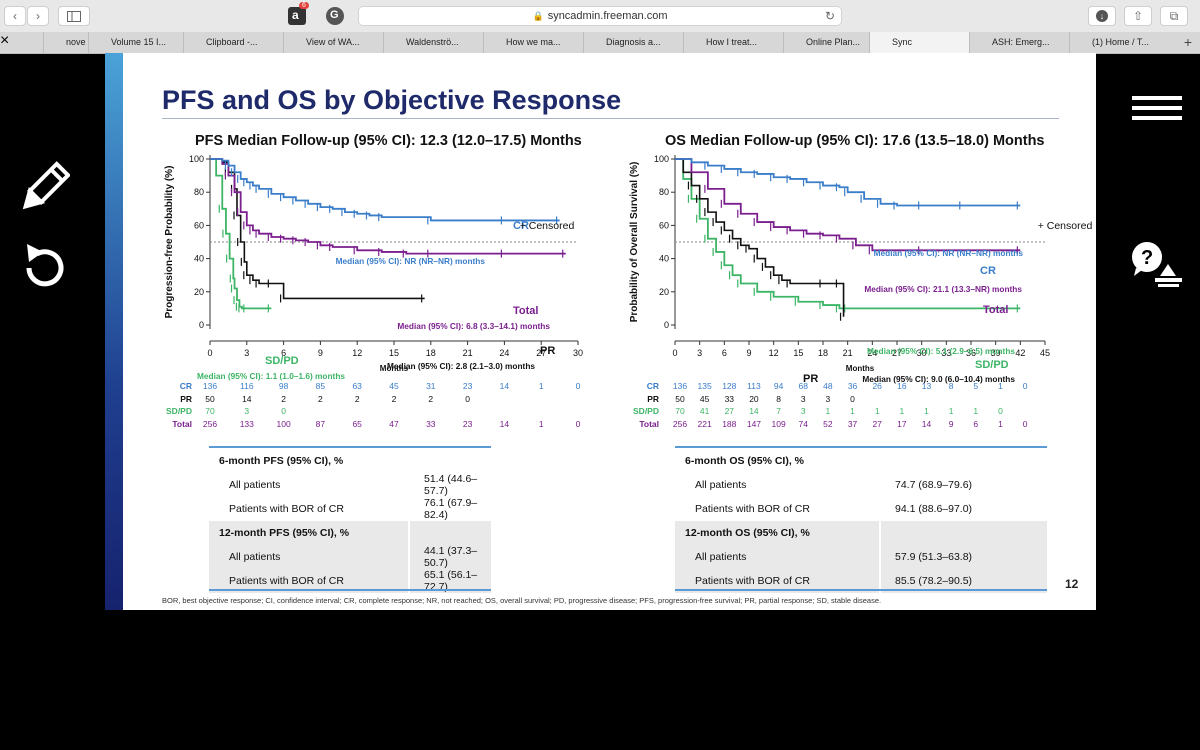 This screenshot has height=750, width=1200. I want to click on risk-count: 31, so click(431, 386).